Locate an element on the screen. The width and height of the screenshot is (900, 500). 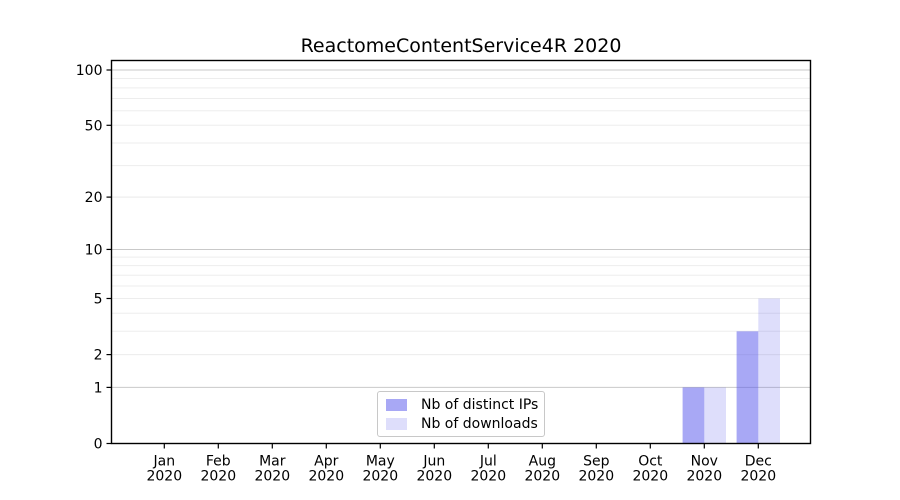
x-tick-label-month-nov: Nov is located at coordinates (704, 462).